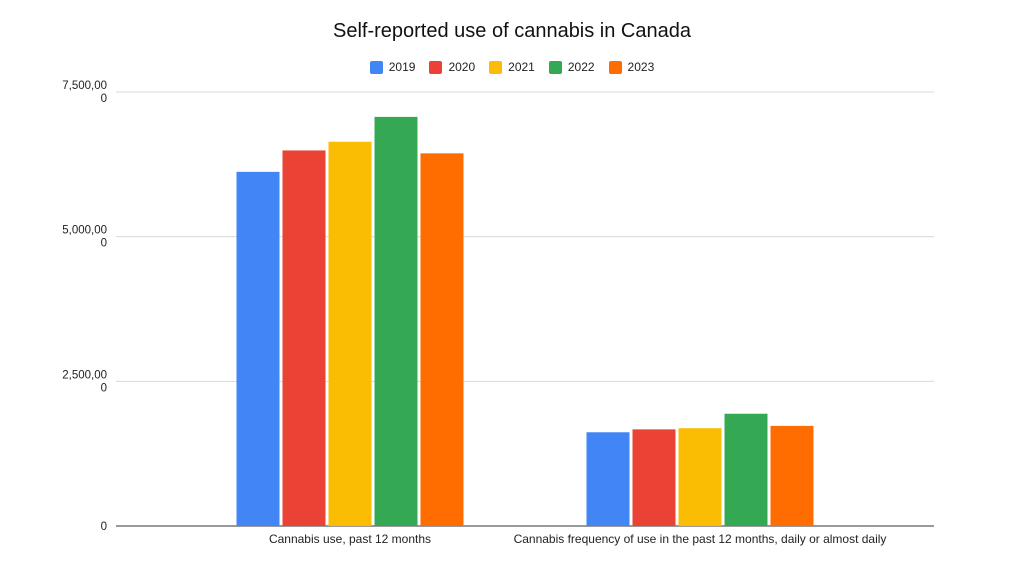 This screenshot has width=1024, height=576. What do you see at coordinates (442, 339) in the screenshot?
I see `bar-2023-cat0` at bounding box center [442, 339].